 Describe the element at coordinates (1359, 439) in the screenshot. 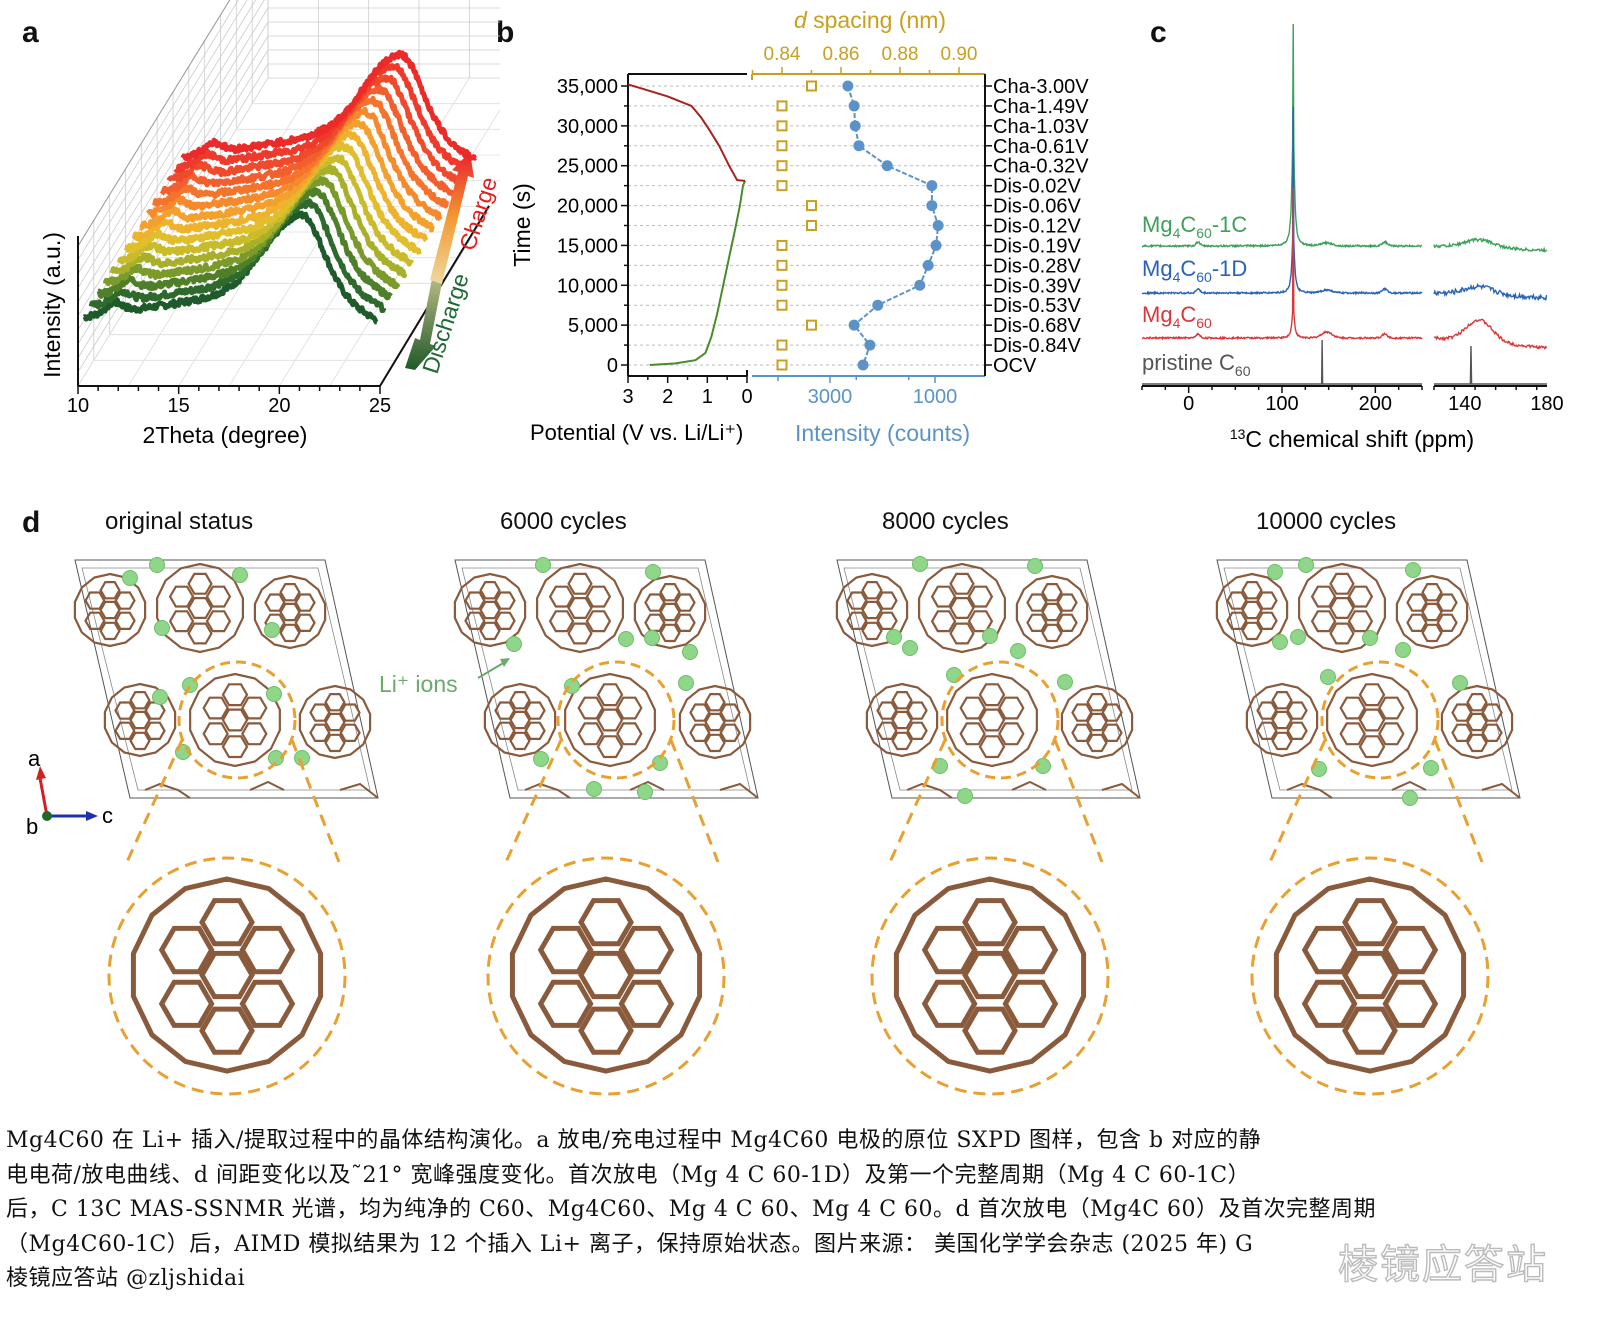

I see `xlabel-text: C chemical shift (ppm)` at that location.